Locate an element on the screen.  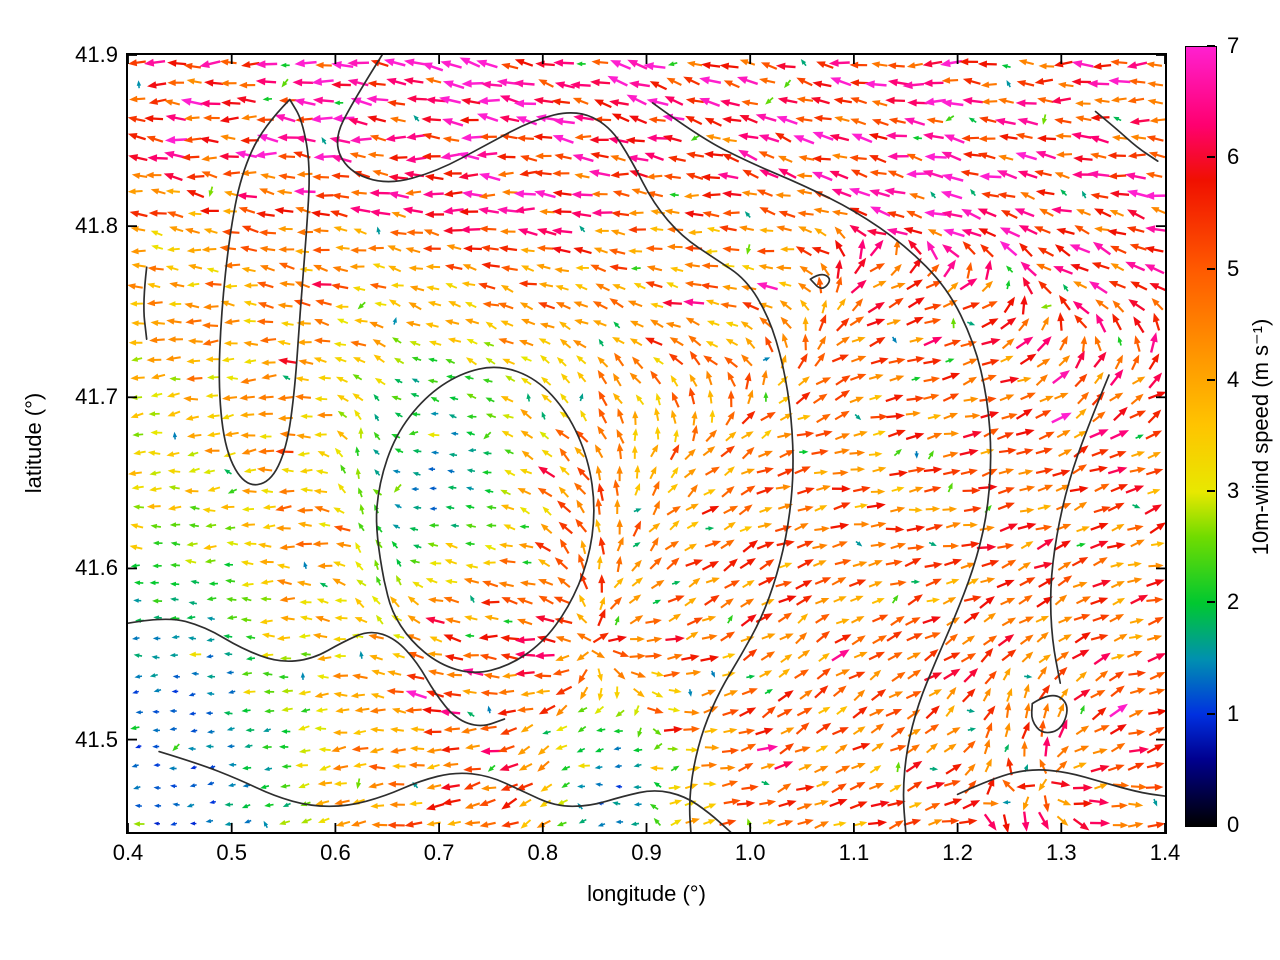
colorbar is located at coordinates (1201, 436).